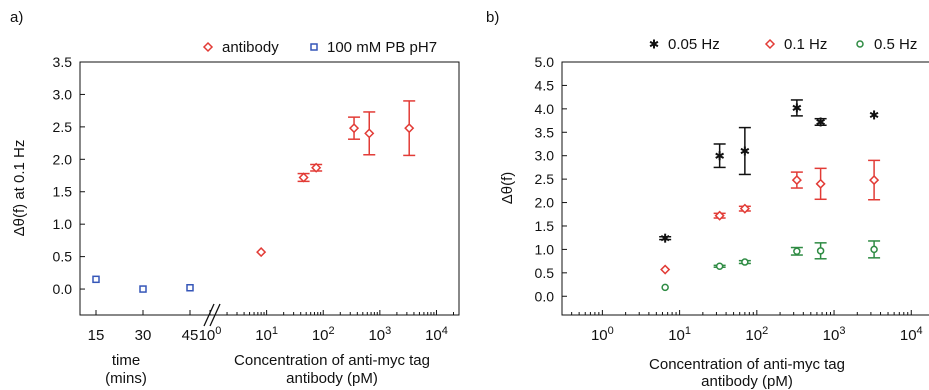  What do you see at coordinates (190, 335) in the screenshot?
I see `panel-a-time-tick-label: 45` at bounding box center [190, 335].